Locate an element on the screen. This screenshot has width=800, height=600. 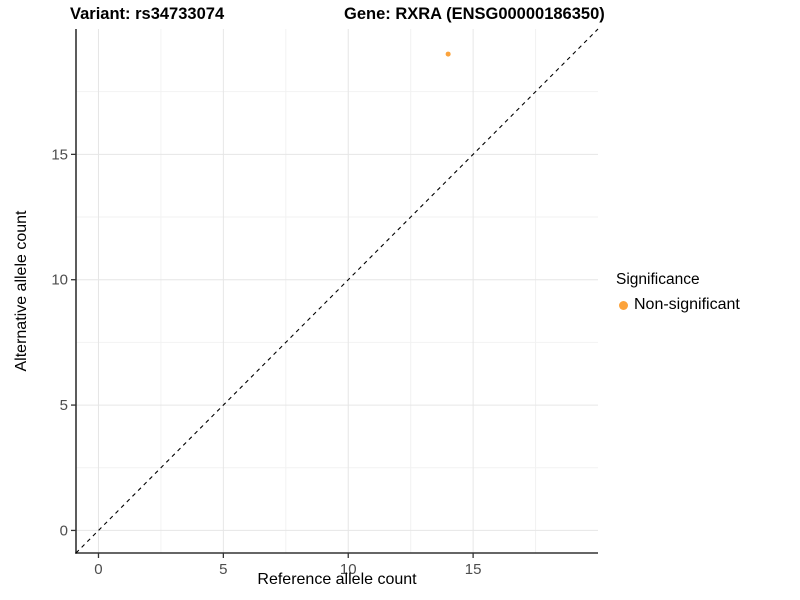
y-tick-label: 10 is located at coordinates (59, 280).